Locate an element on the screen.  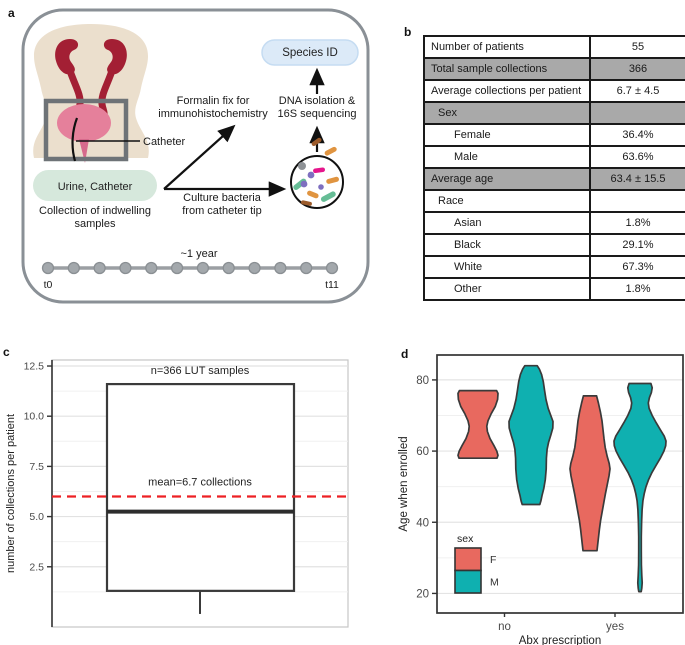
y-tick-label: 2.5 is located at coordinates (36, 567).